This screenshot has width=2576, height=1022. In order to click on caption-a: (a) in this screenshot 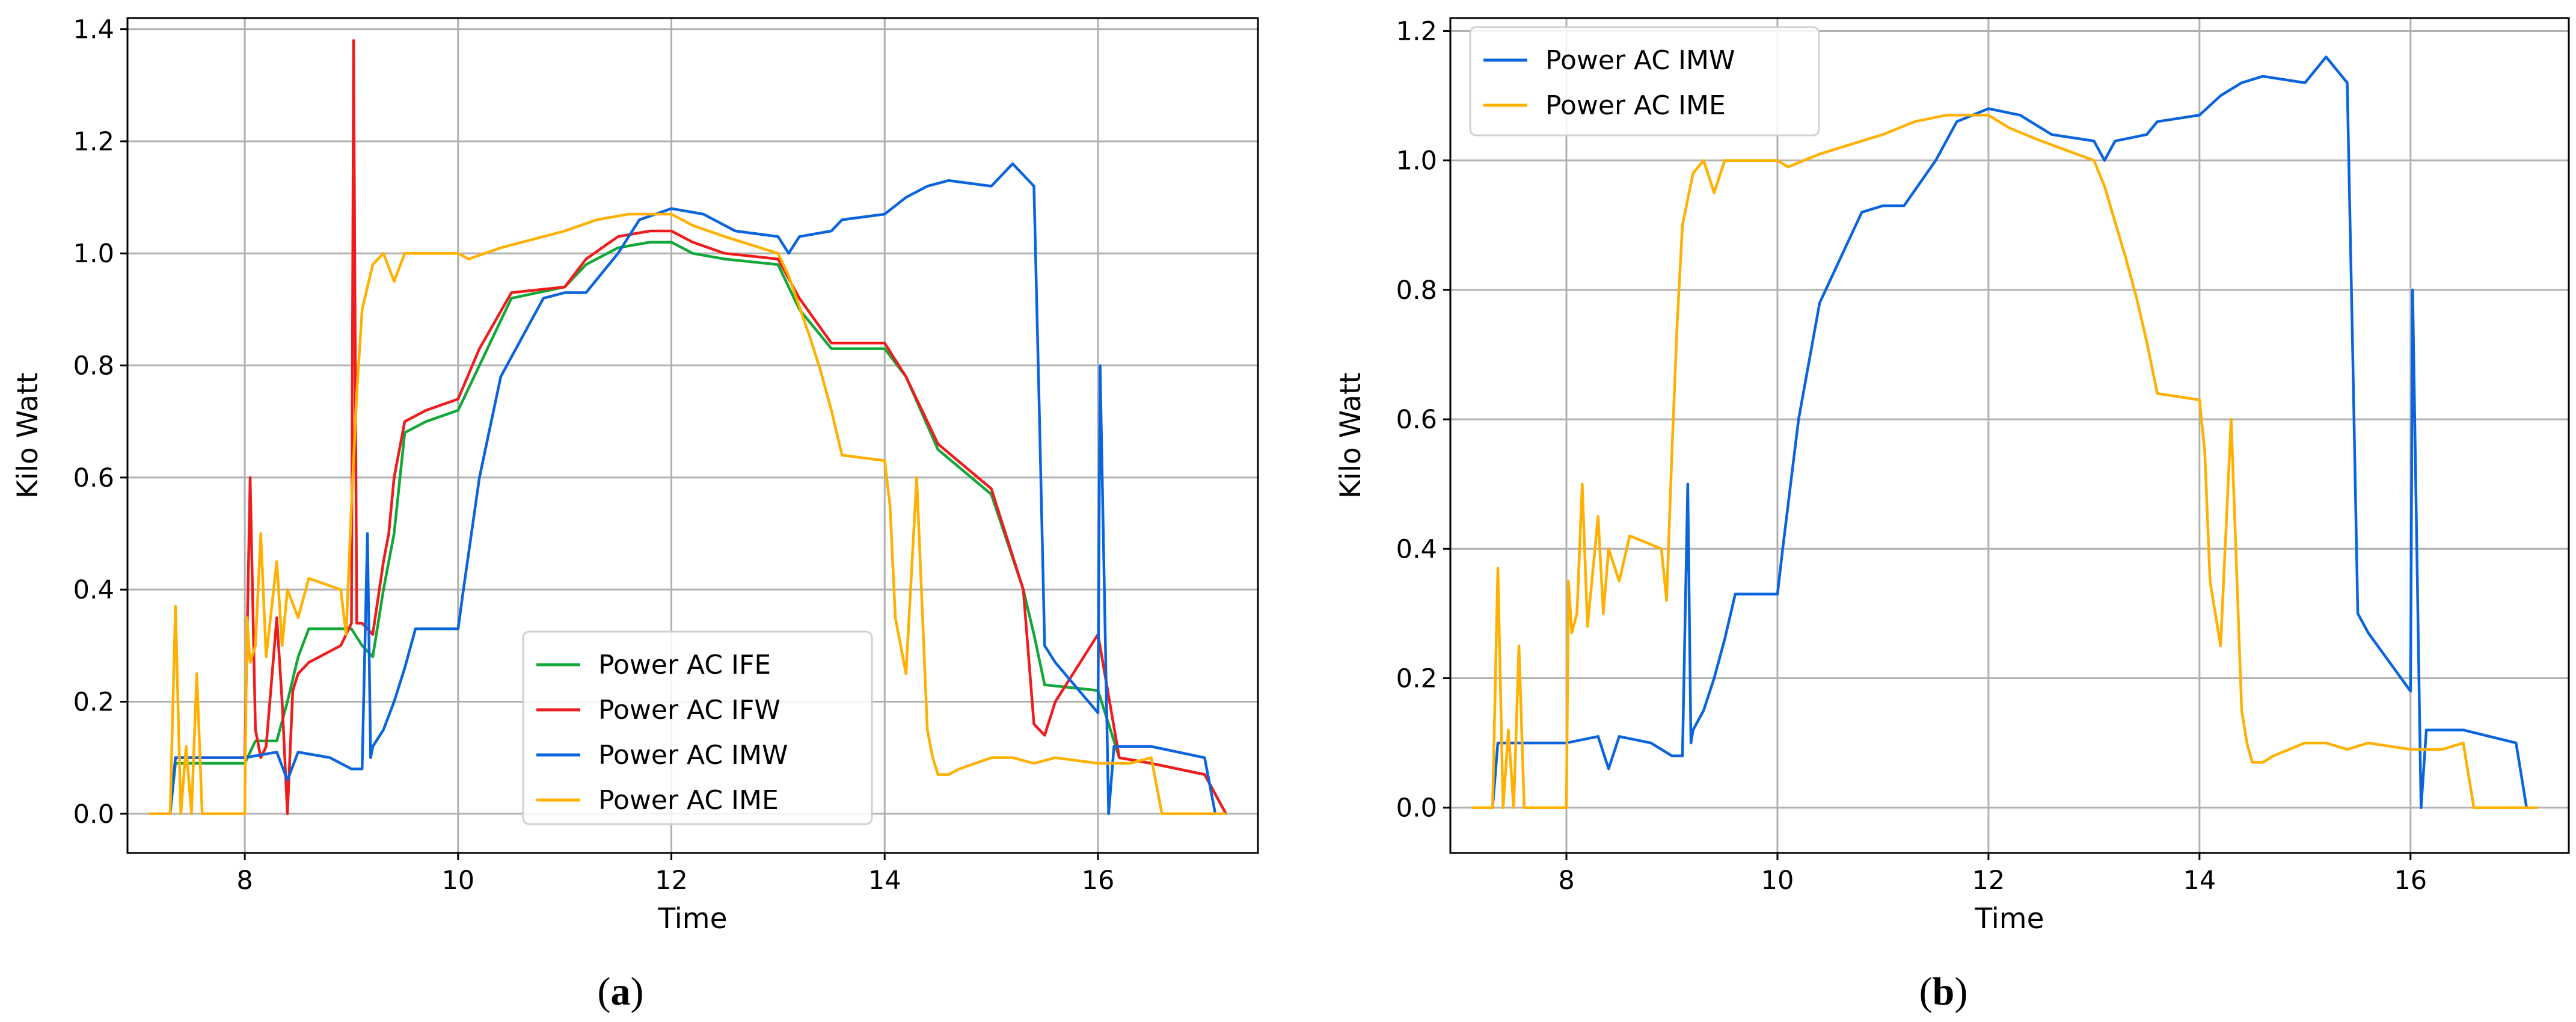, I will do `click(621, 992)`.